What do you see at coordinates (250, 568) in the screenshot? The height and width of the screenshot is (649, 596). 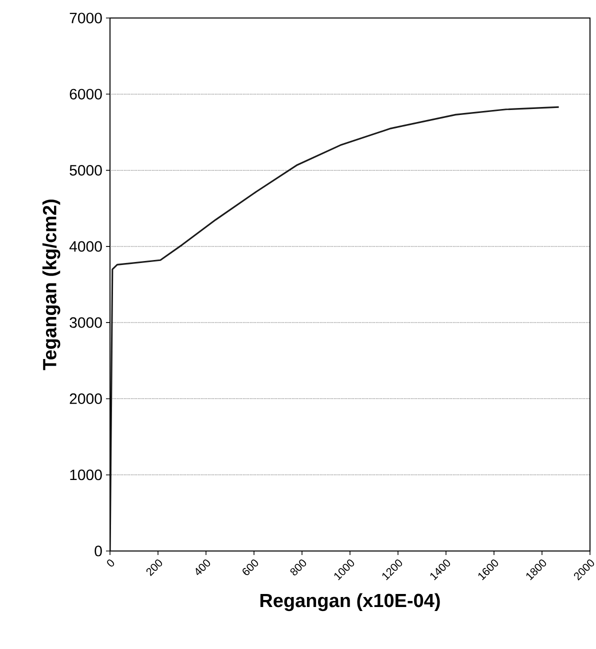 I see `x-tick-label: 600` at bounding box center [250, 568].